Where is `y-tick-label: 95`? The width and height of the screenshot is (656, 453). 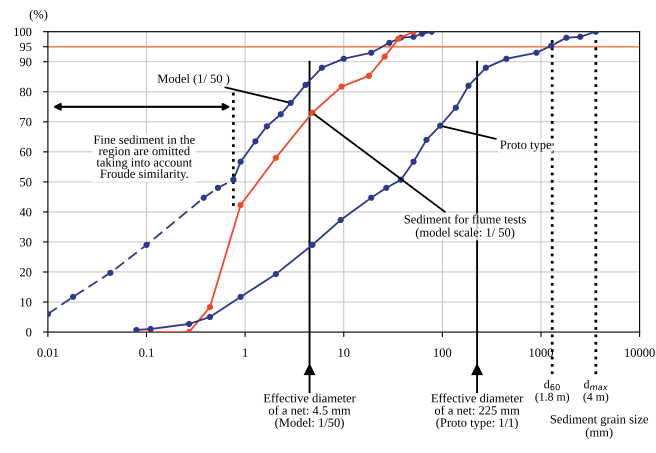
y-tick-label: 95 is located at coordinates (26, 47).